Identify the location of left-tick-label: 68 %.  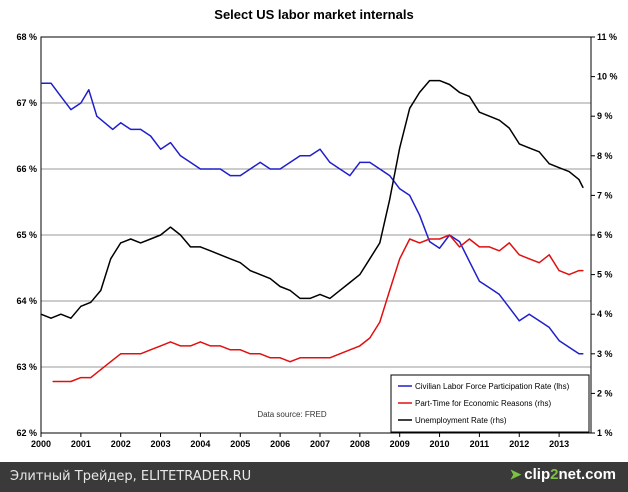
(26, 37).